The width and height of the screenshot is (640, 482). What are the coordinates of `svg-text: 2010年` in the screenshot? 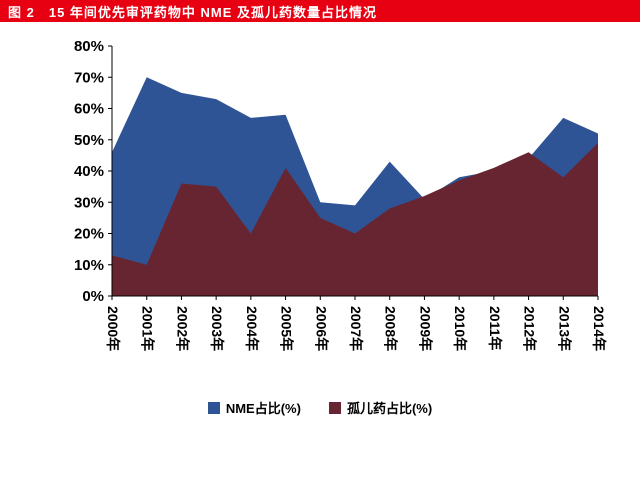 It's located at (460, 328).